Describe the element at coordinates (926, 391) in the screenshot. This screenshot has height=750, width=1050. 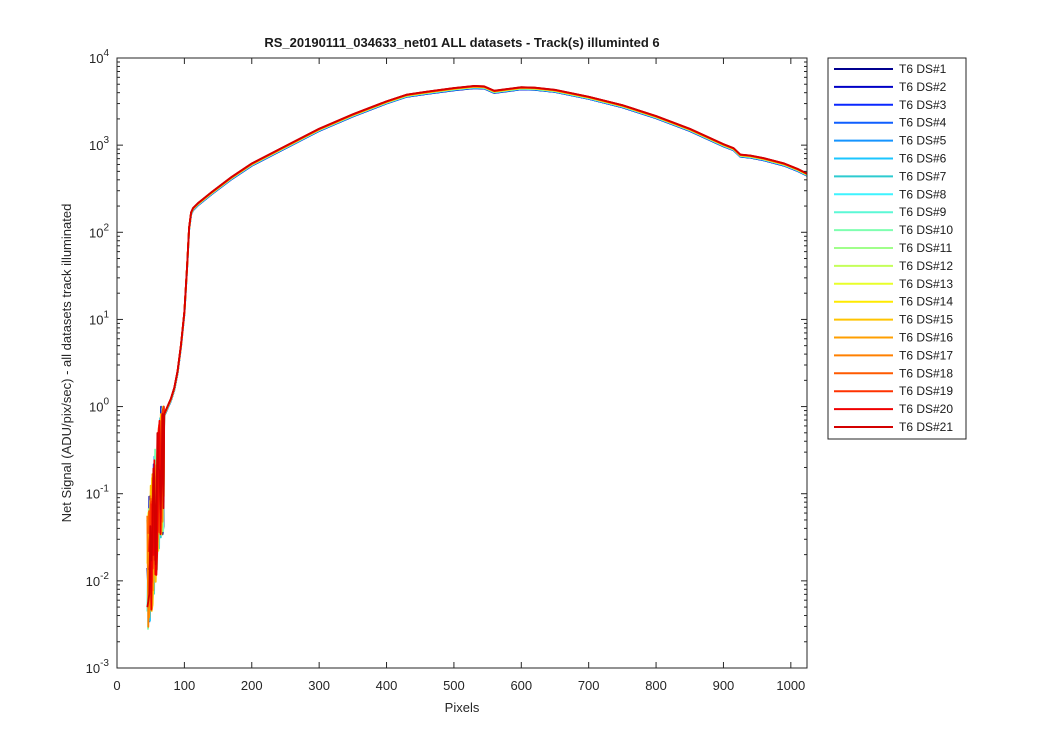
I see `legend-label: T6 DS#19` at that location.